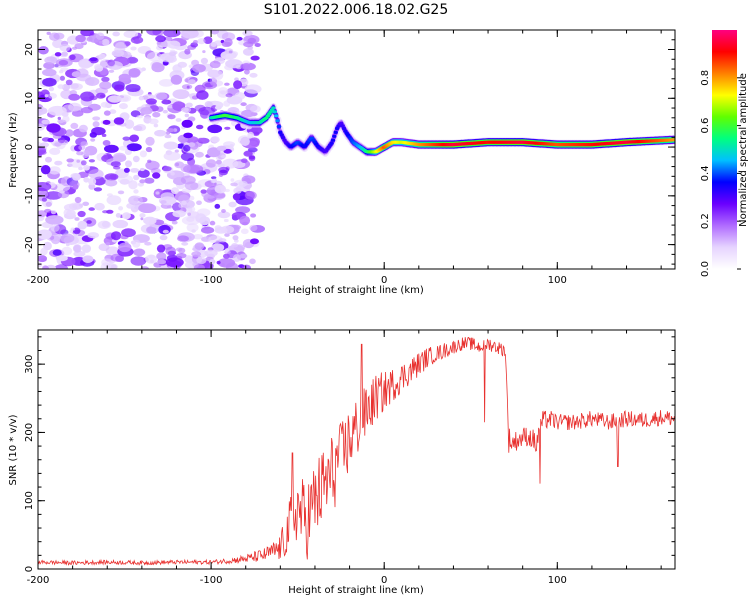 The height and width of the screenshot is (600, 750). What do you see at coordinates (29, 147) in the screenshot?
I see `heatmap-y-tick-label: 0` at bounding box center [29, 147].